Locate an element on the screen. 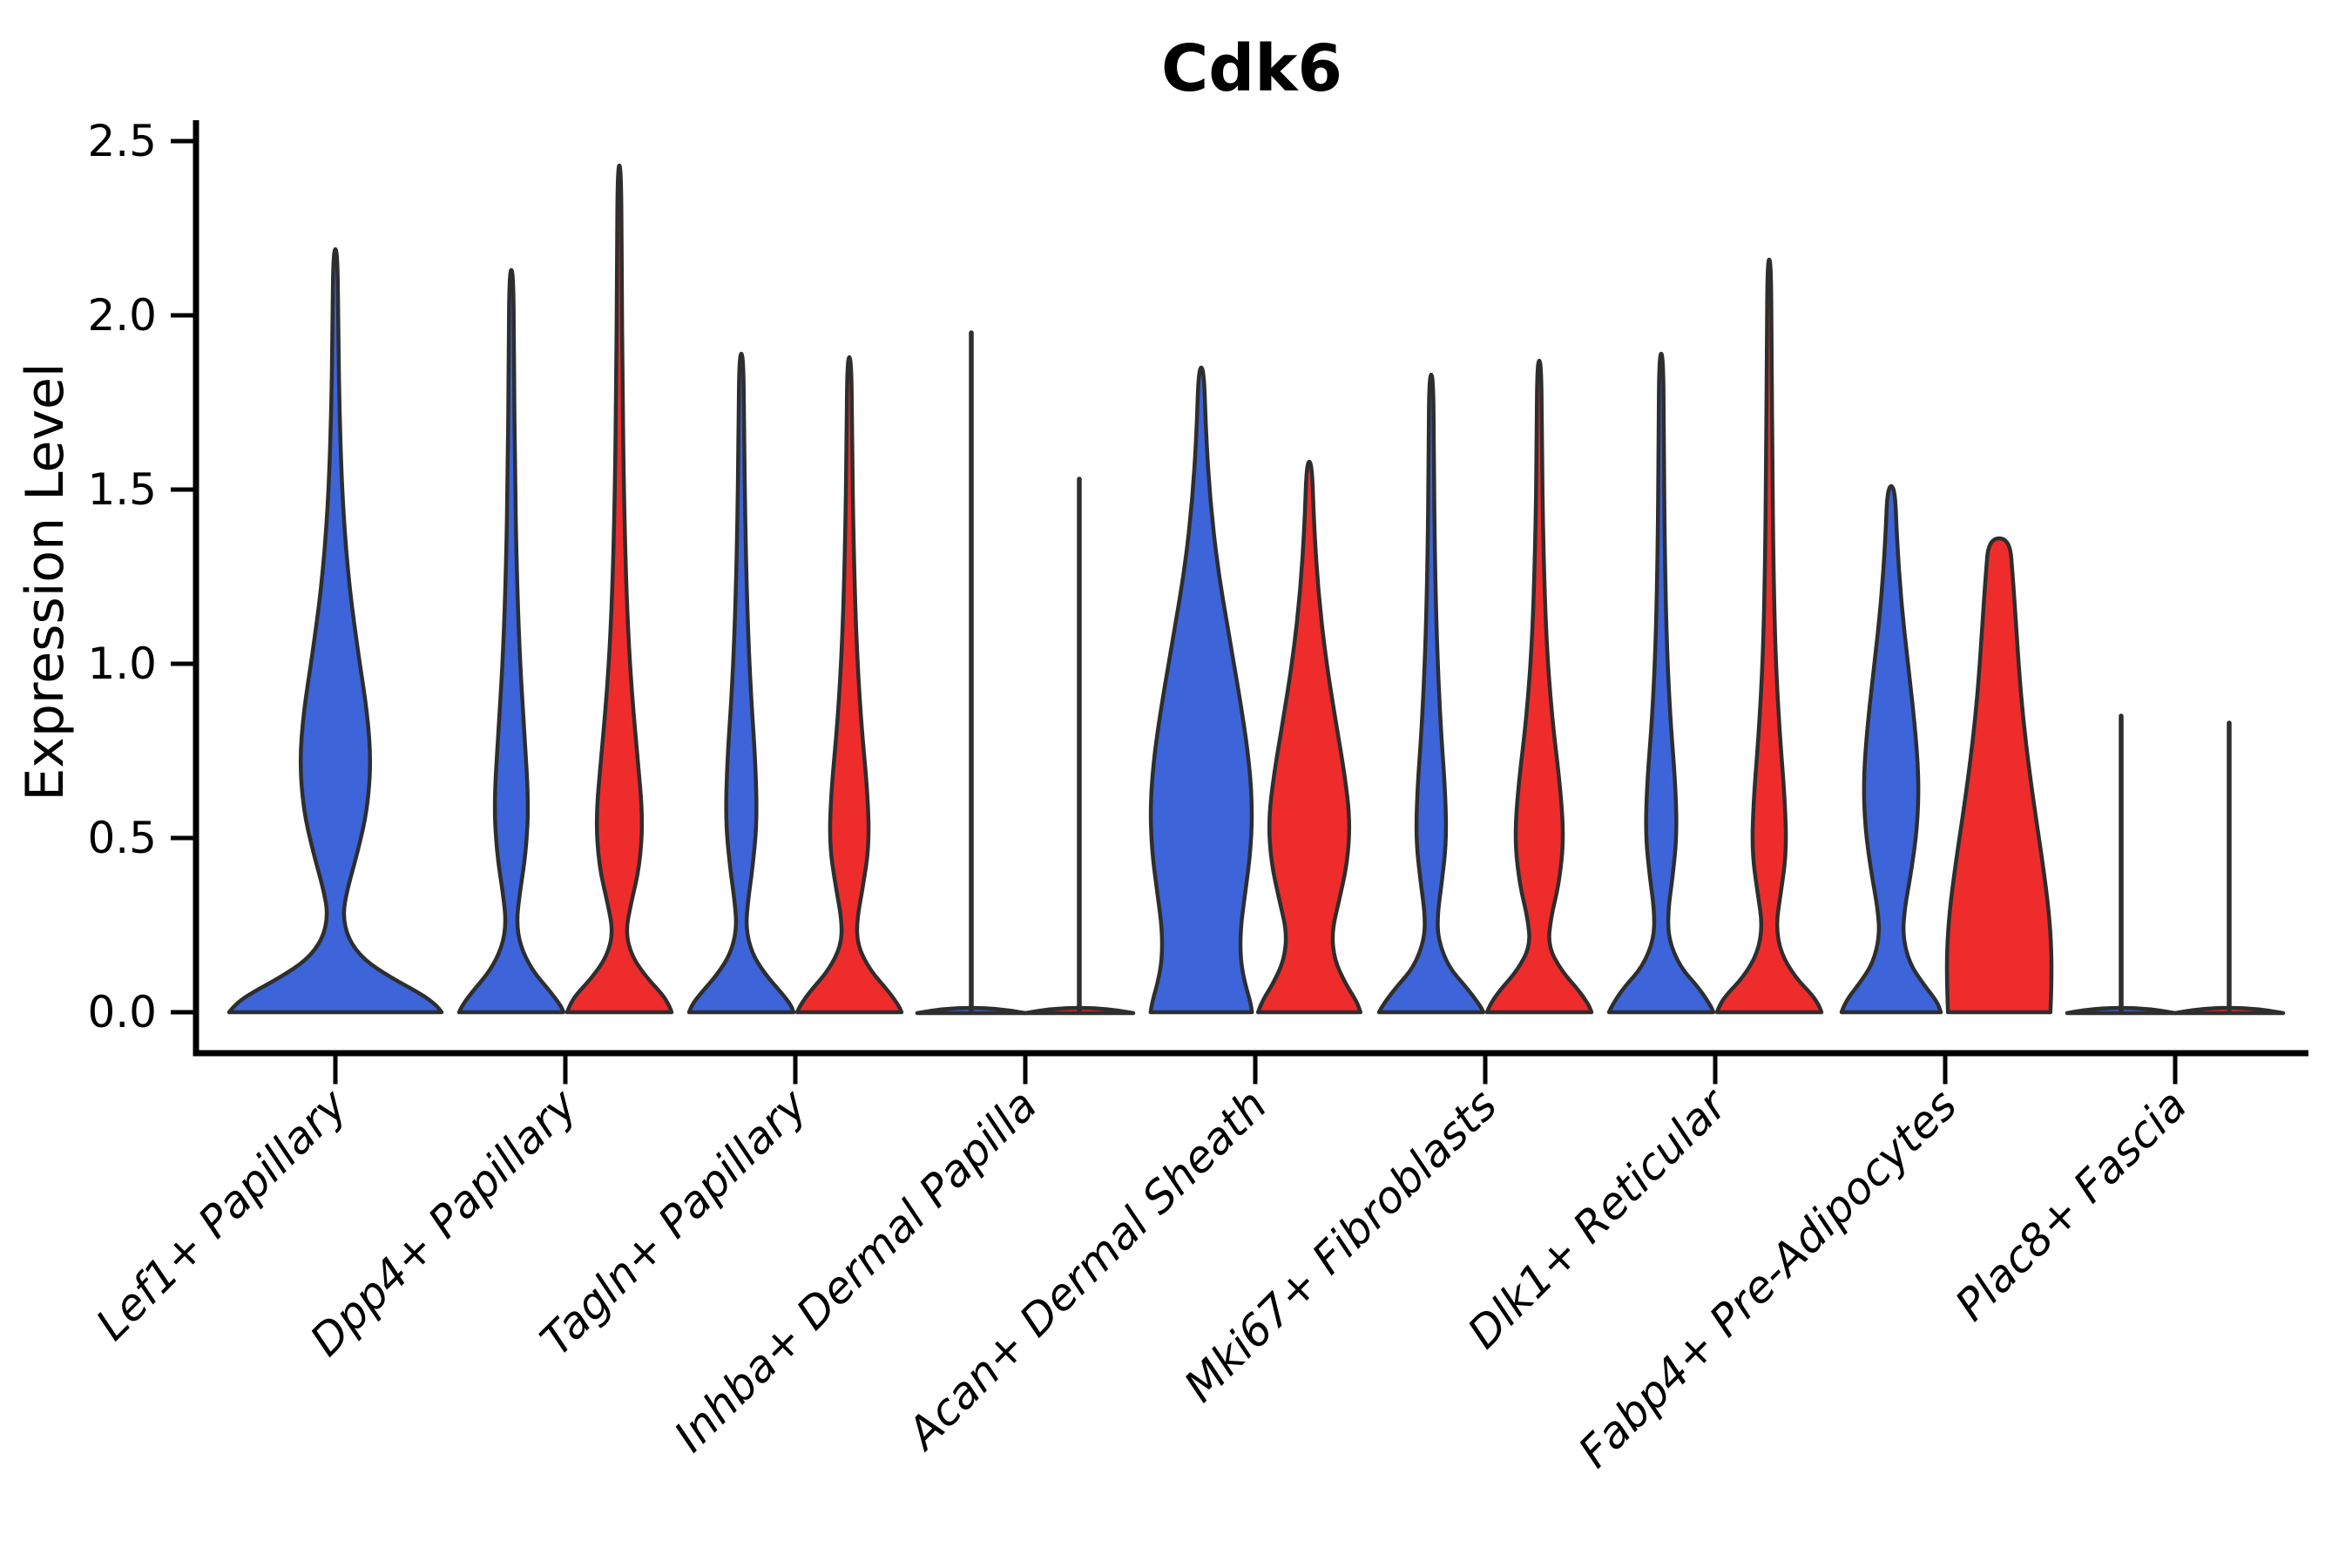 This screenshot has height=1568, width=2352. y-tick-label-0.5: 0.5 is located at coordinates (122, 838).